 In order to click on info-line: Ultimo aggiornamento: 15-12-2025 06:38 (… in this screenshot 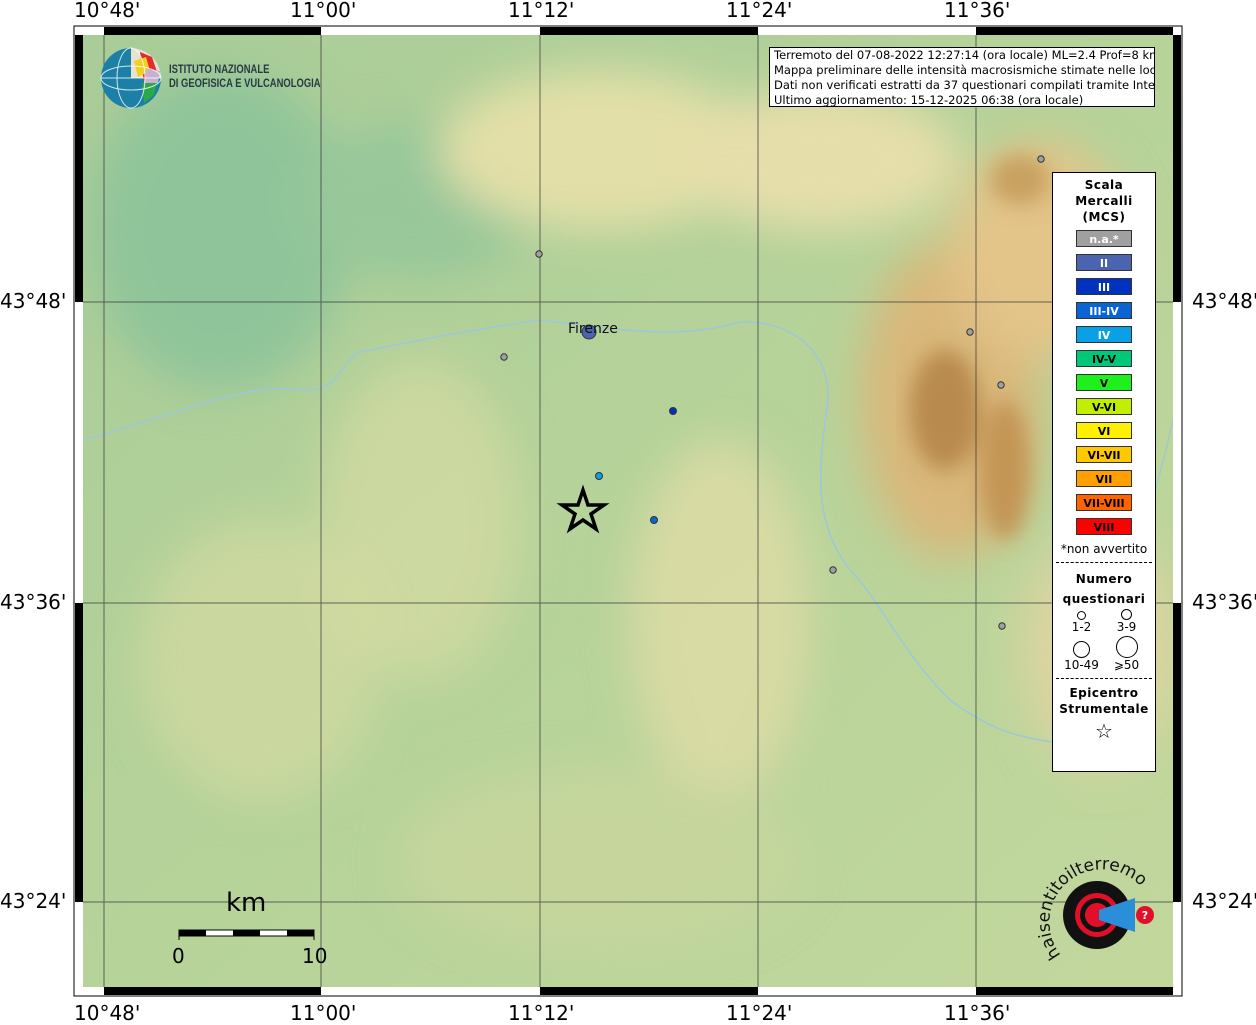, I will do `click(929, 100)`.